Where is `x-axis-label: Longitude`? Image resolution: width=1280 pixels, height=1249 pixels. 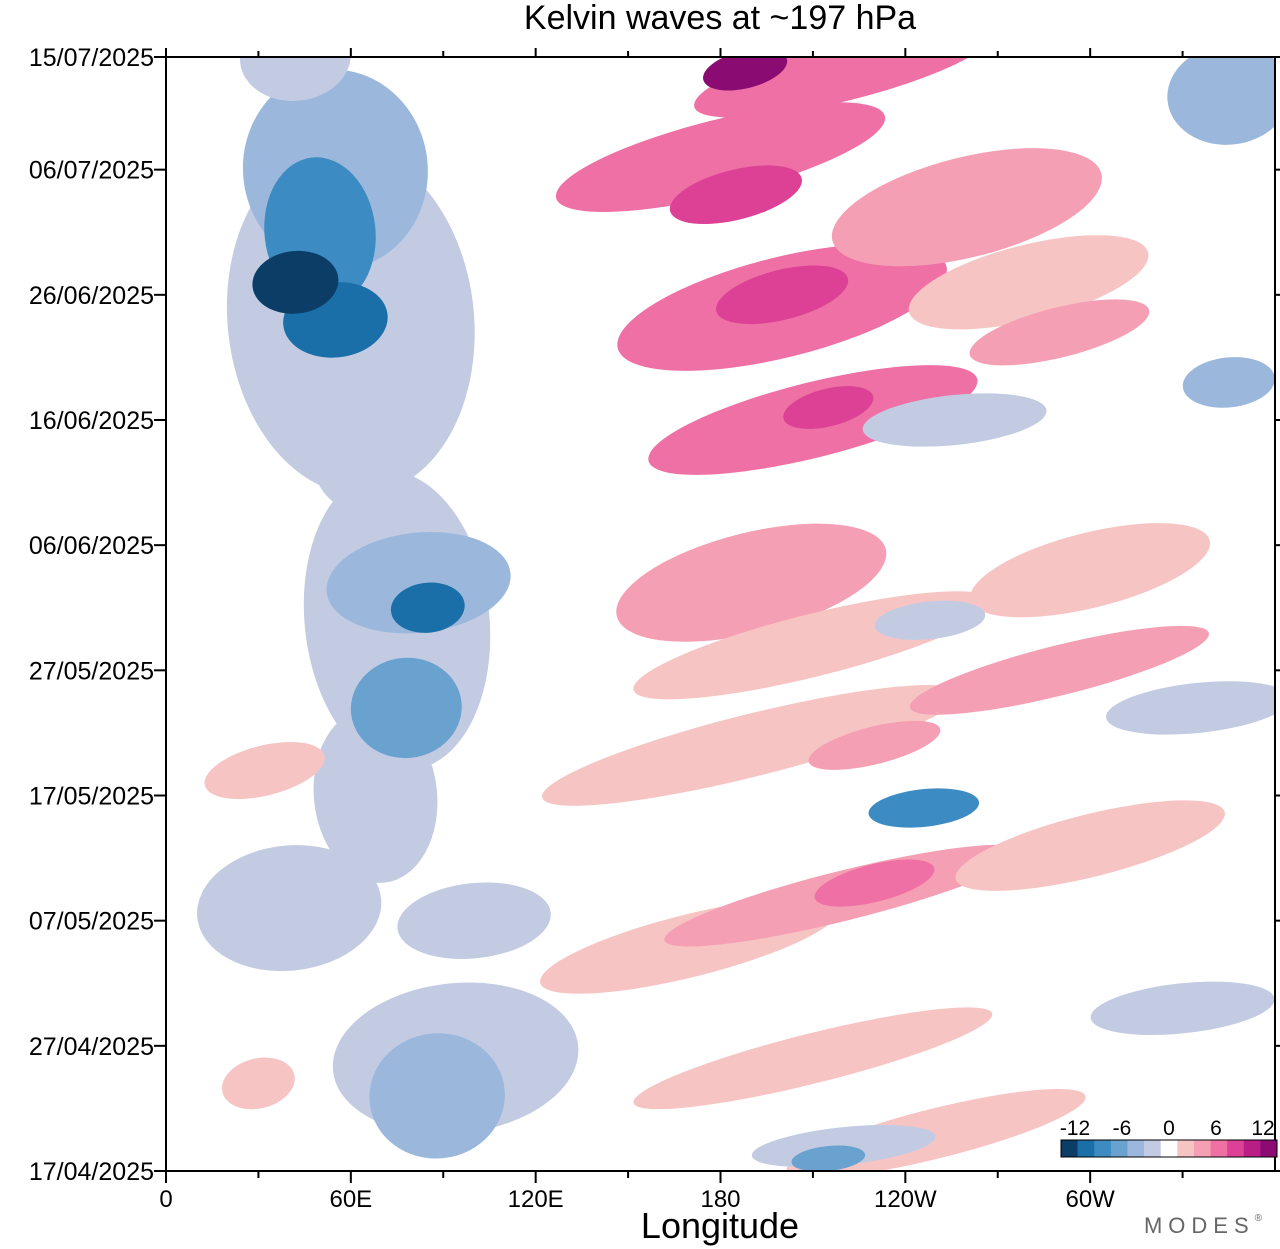 x-axis-label: Longitude is located at coordinates (720, 1225).